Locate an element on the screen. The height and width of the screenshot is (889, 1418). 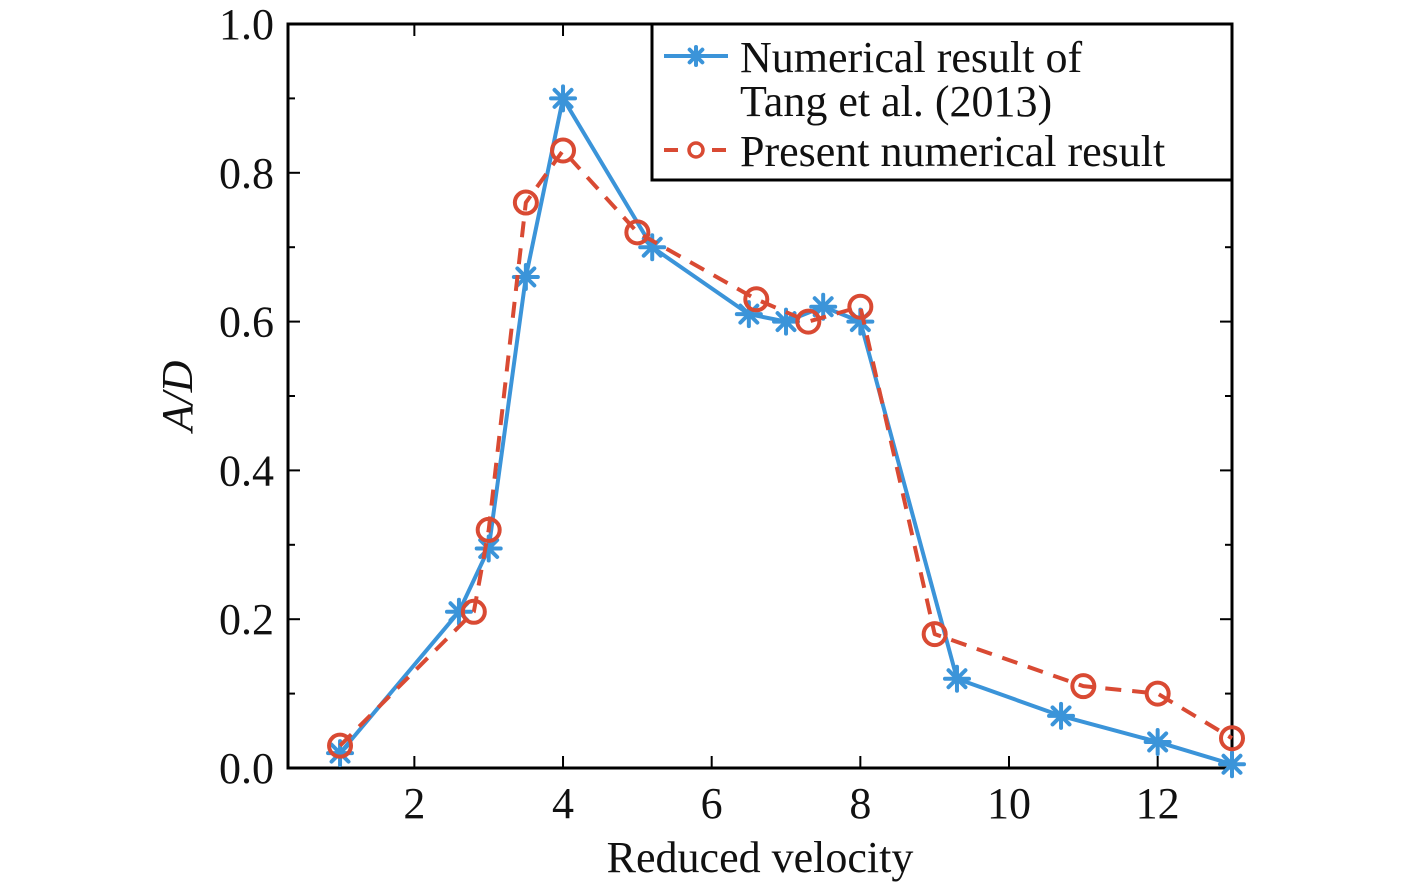
y-tick-label: 0.6 is located at coordinates (246, 322).